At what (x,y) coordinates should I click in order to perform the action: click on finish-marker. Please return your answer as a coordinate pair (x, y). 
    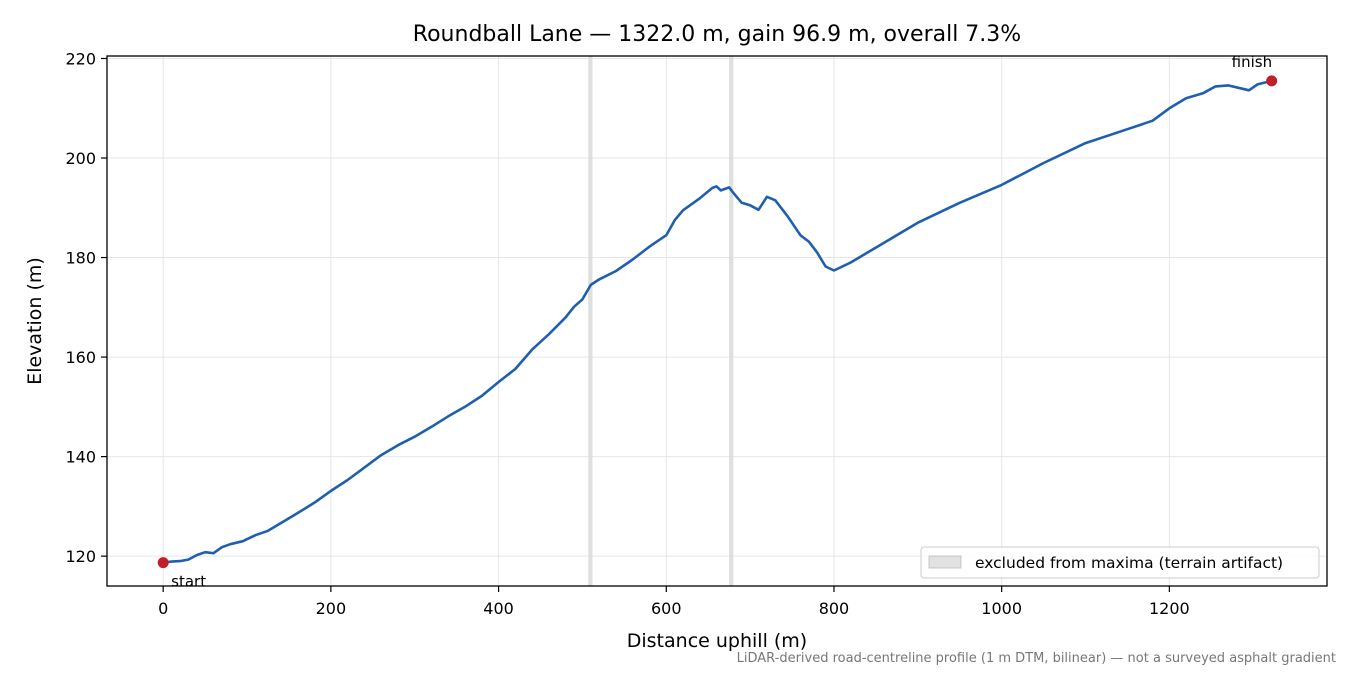
    Looking at the image, I should click on (1272, 81).